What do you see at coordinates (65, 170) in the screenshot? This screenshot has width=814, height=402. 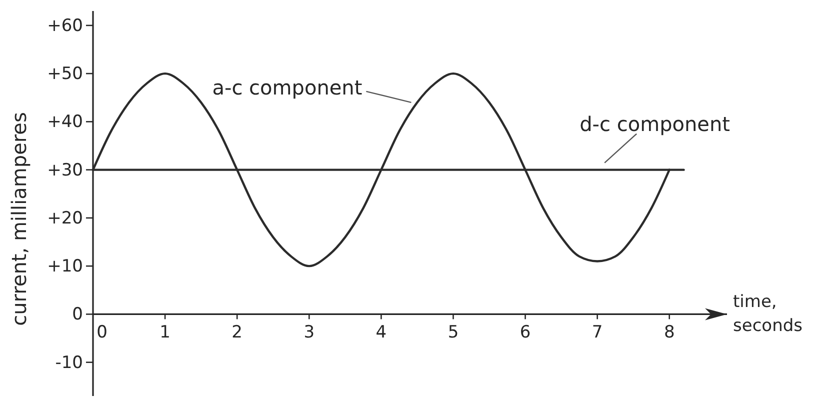 I see `y-tick-label: +30` at bounding box center [65, 170].